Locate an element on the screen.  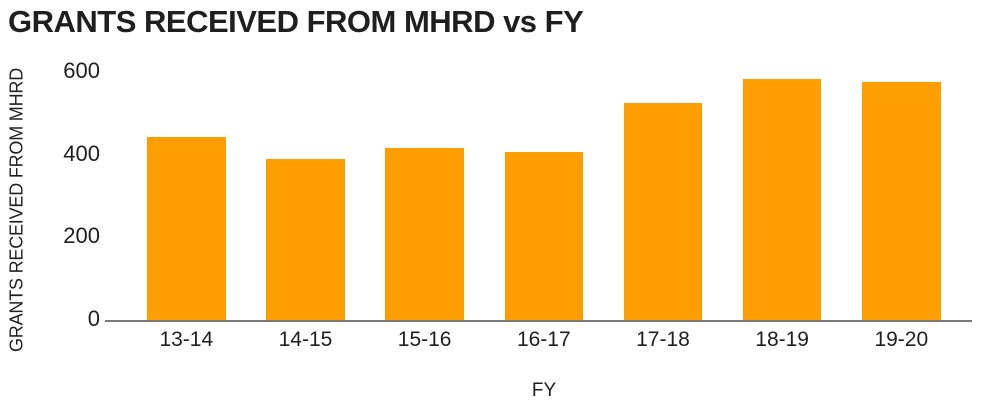
x-tick-label-14-15: 14-15 is located at coordinates (305, 339).